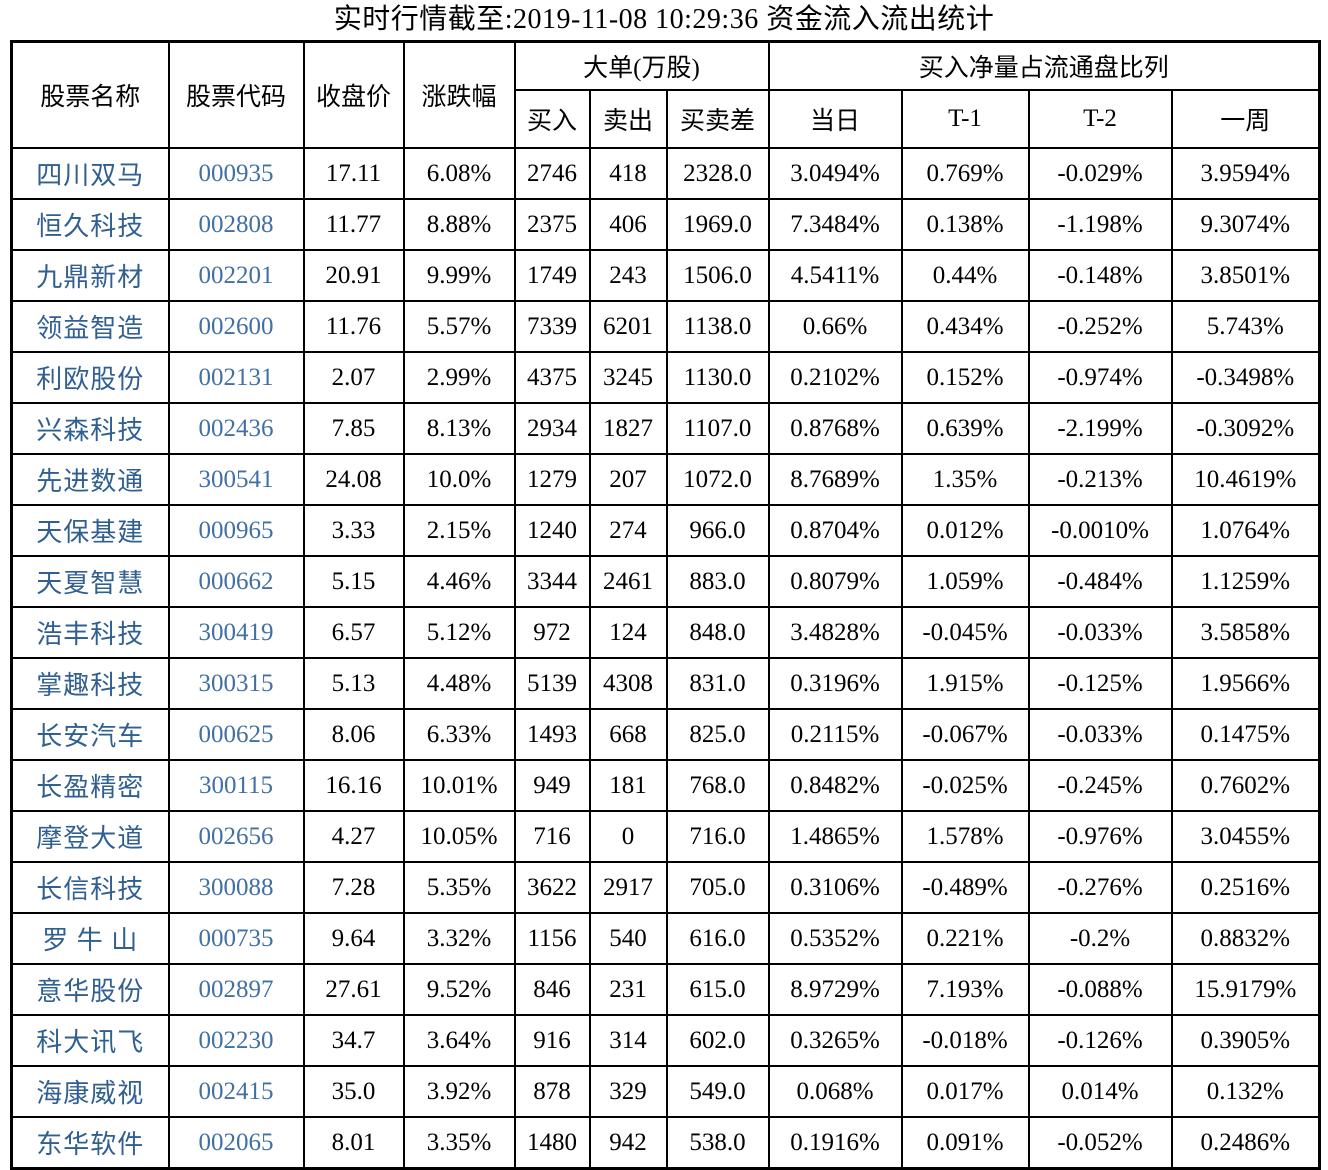  I want to click on week-ratio-cell: 10.4619%, so click(1245, 479).